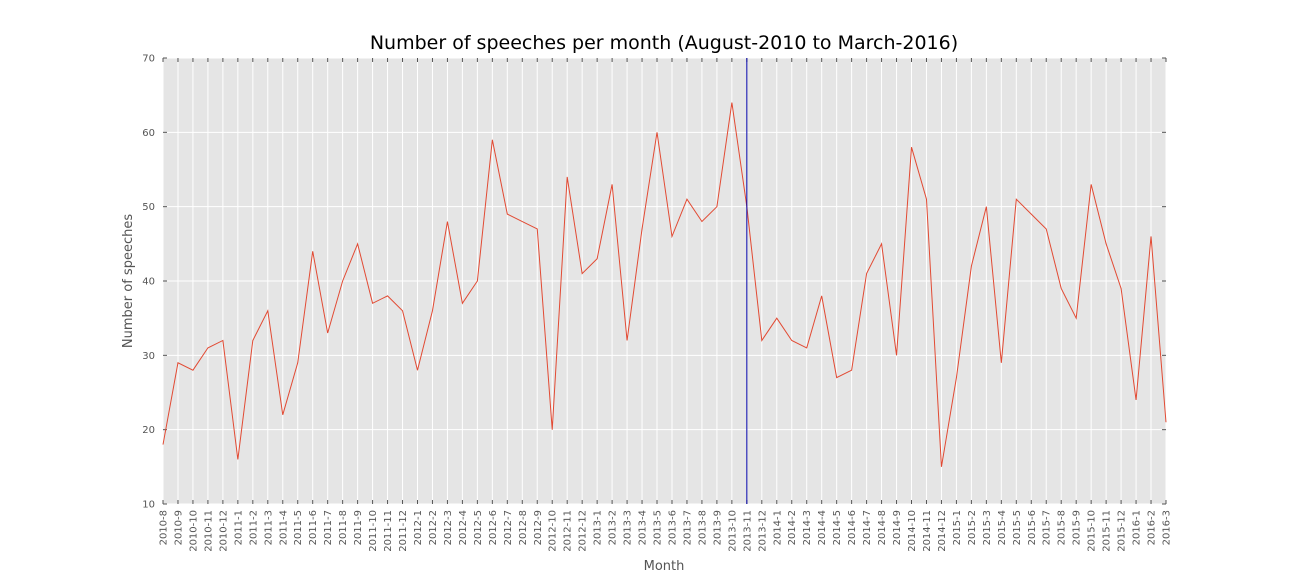 This screenshot has width=1296, height=576. I want to click on x-tick-label: 2016-3, so click(1167, 527).